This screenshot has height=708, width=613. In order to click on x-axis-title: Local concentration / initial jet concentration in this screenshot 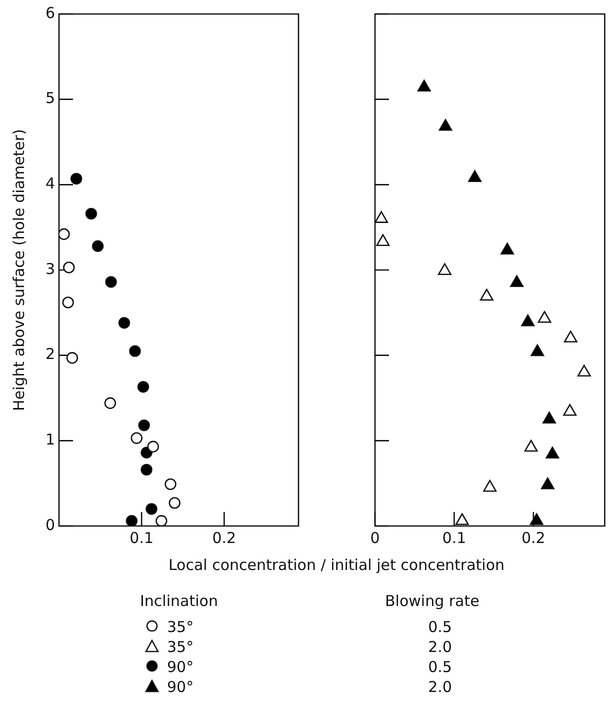, I will do `click(336, 565)`.